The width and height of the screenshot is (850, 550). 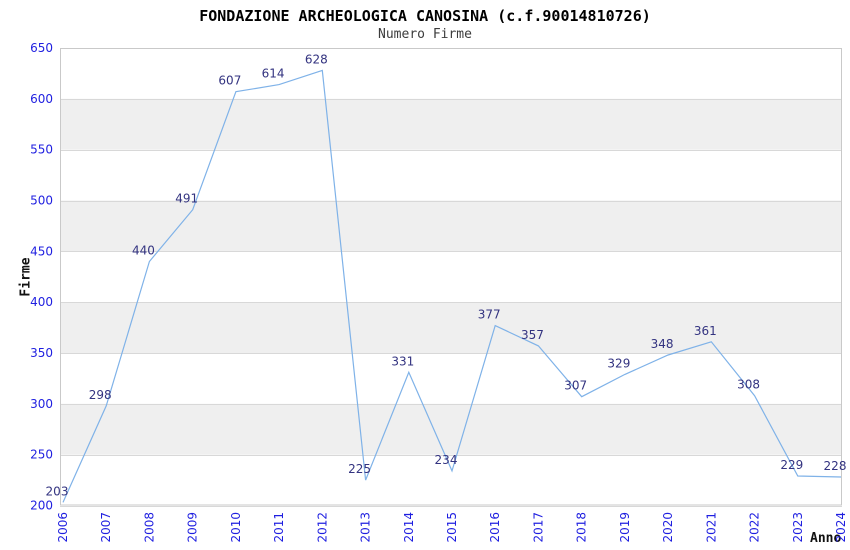 I want to click on y-tick-label: 350, so click(x=41, y=353).